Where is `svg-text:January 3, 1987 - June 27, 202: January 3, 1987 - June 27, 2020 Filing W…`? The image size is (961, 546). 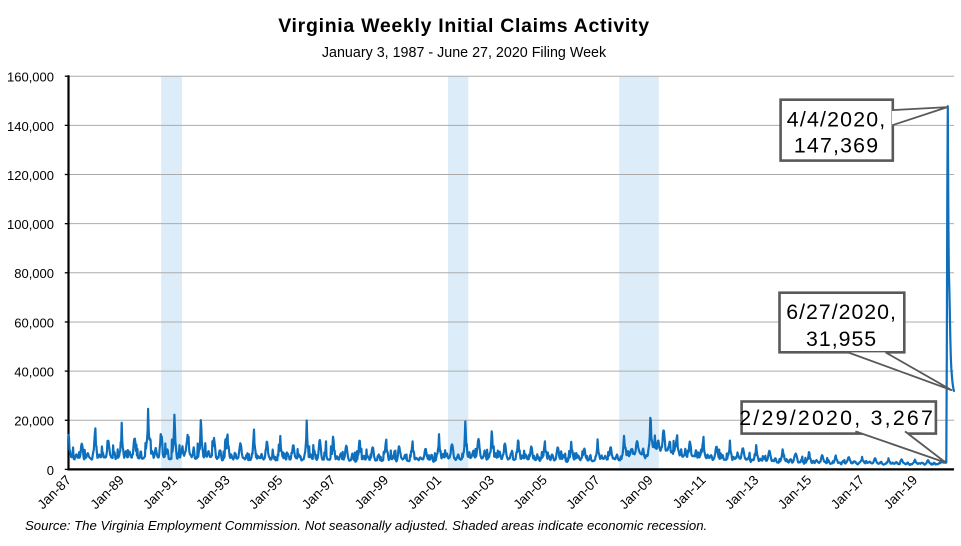 svg-text:January 3, 1987 - June 27, 202: January 3, 1987 - June 27, 2020 Filing W… is located at coordinates (464, 53).